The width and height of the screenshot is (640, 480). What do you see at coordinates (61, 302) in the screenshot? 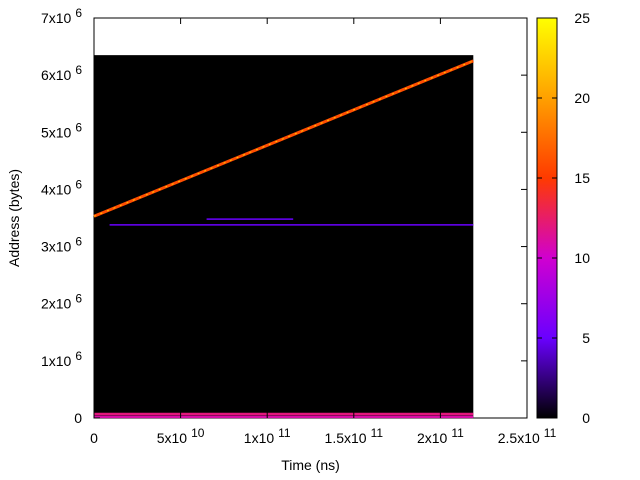
I see `y-tick-label: 2x10 6` at bounding box center [61, 302].